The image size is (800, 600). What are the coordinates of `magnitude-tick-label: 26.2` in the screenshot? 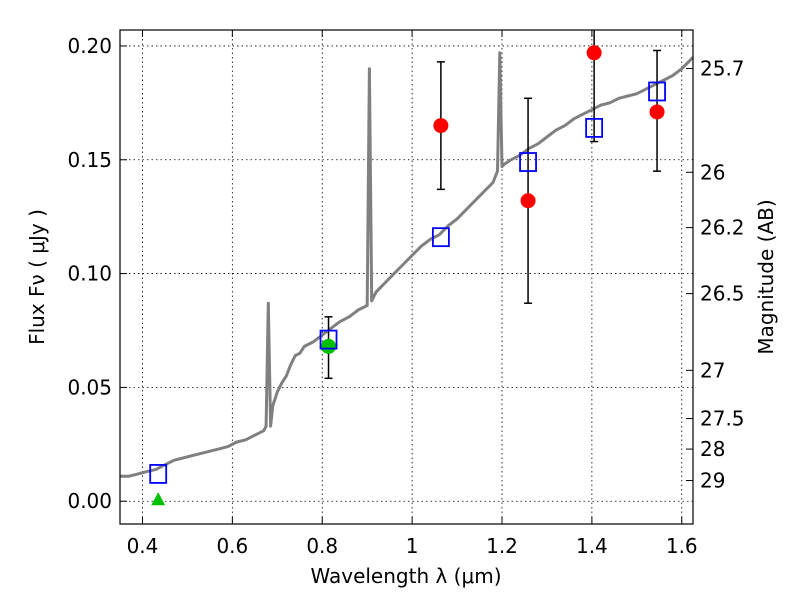 It's located at (722, 228).